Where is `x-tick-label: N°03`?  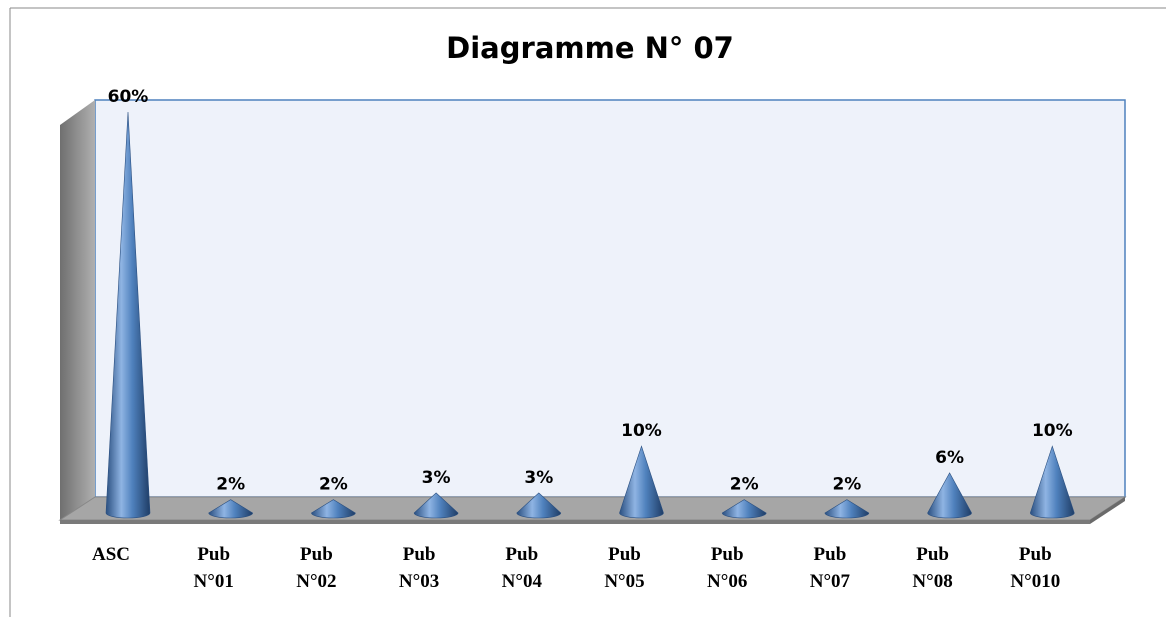 x-tick-label: N°03 is located at coordinates (419, 581).